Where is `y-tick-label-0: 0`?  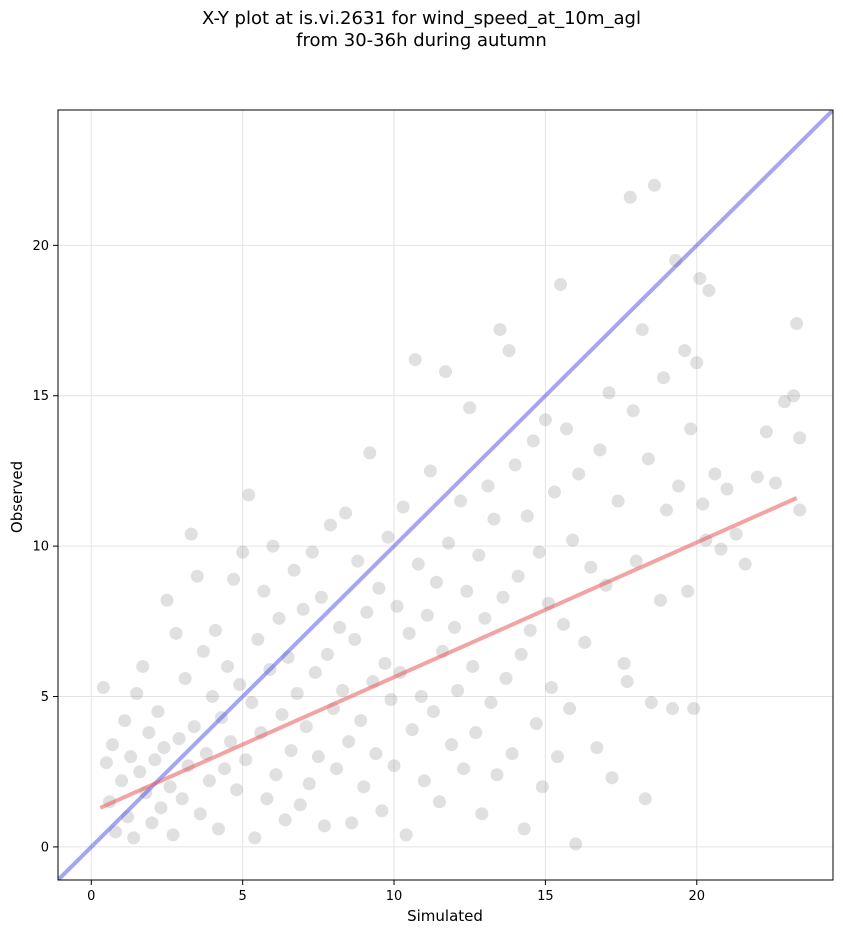 y-tick-label-0: 0 is located at coordinates (45, 847).